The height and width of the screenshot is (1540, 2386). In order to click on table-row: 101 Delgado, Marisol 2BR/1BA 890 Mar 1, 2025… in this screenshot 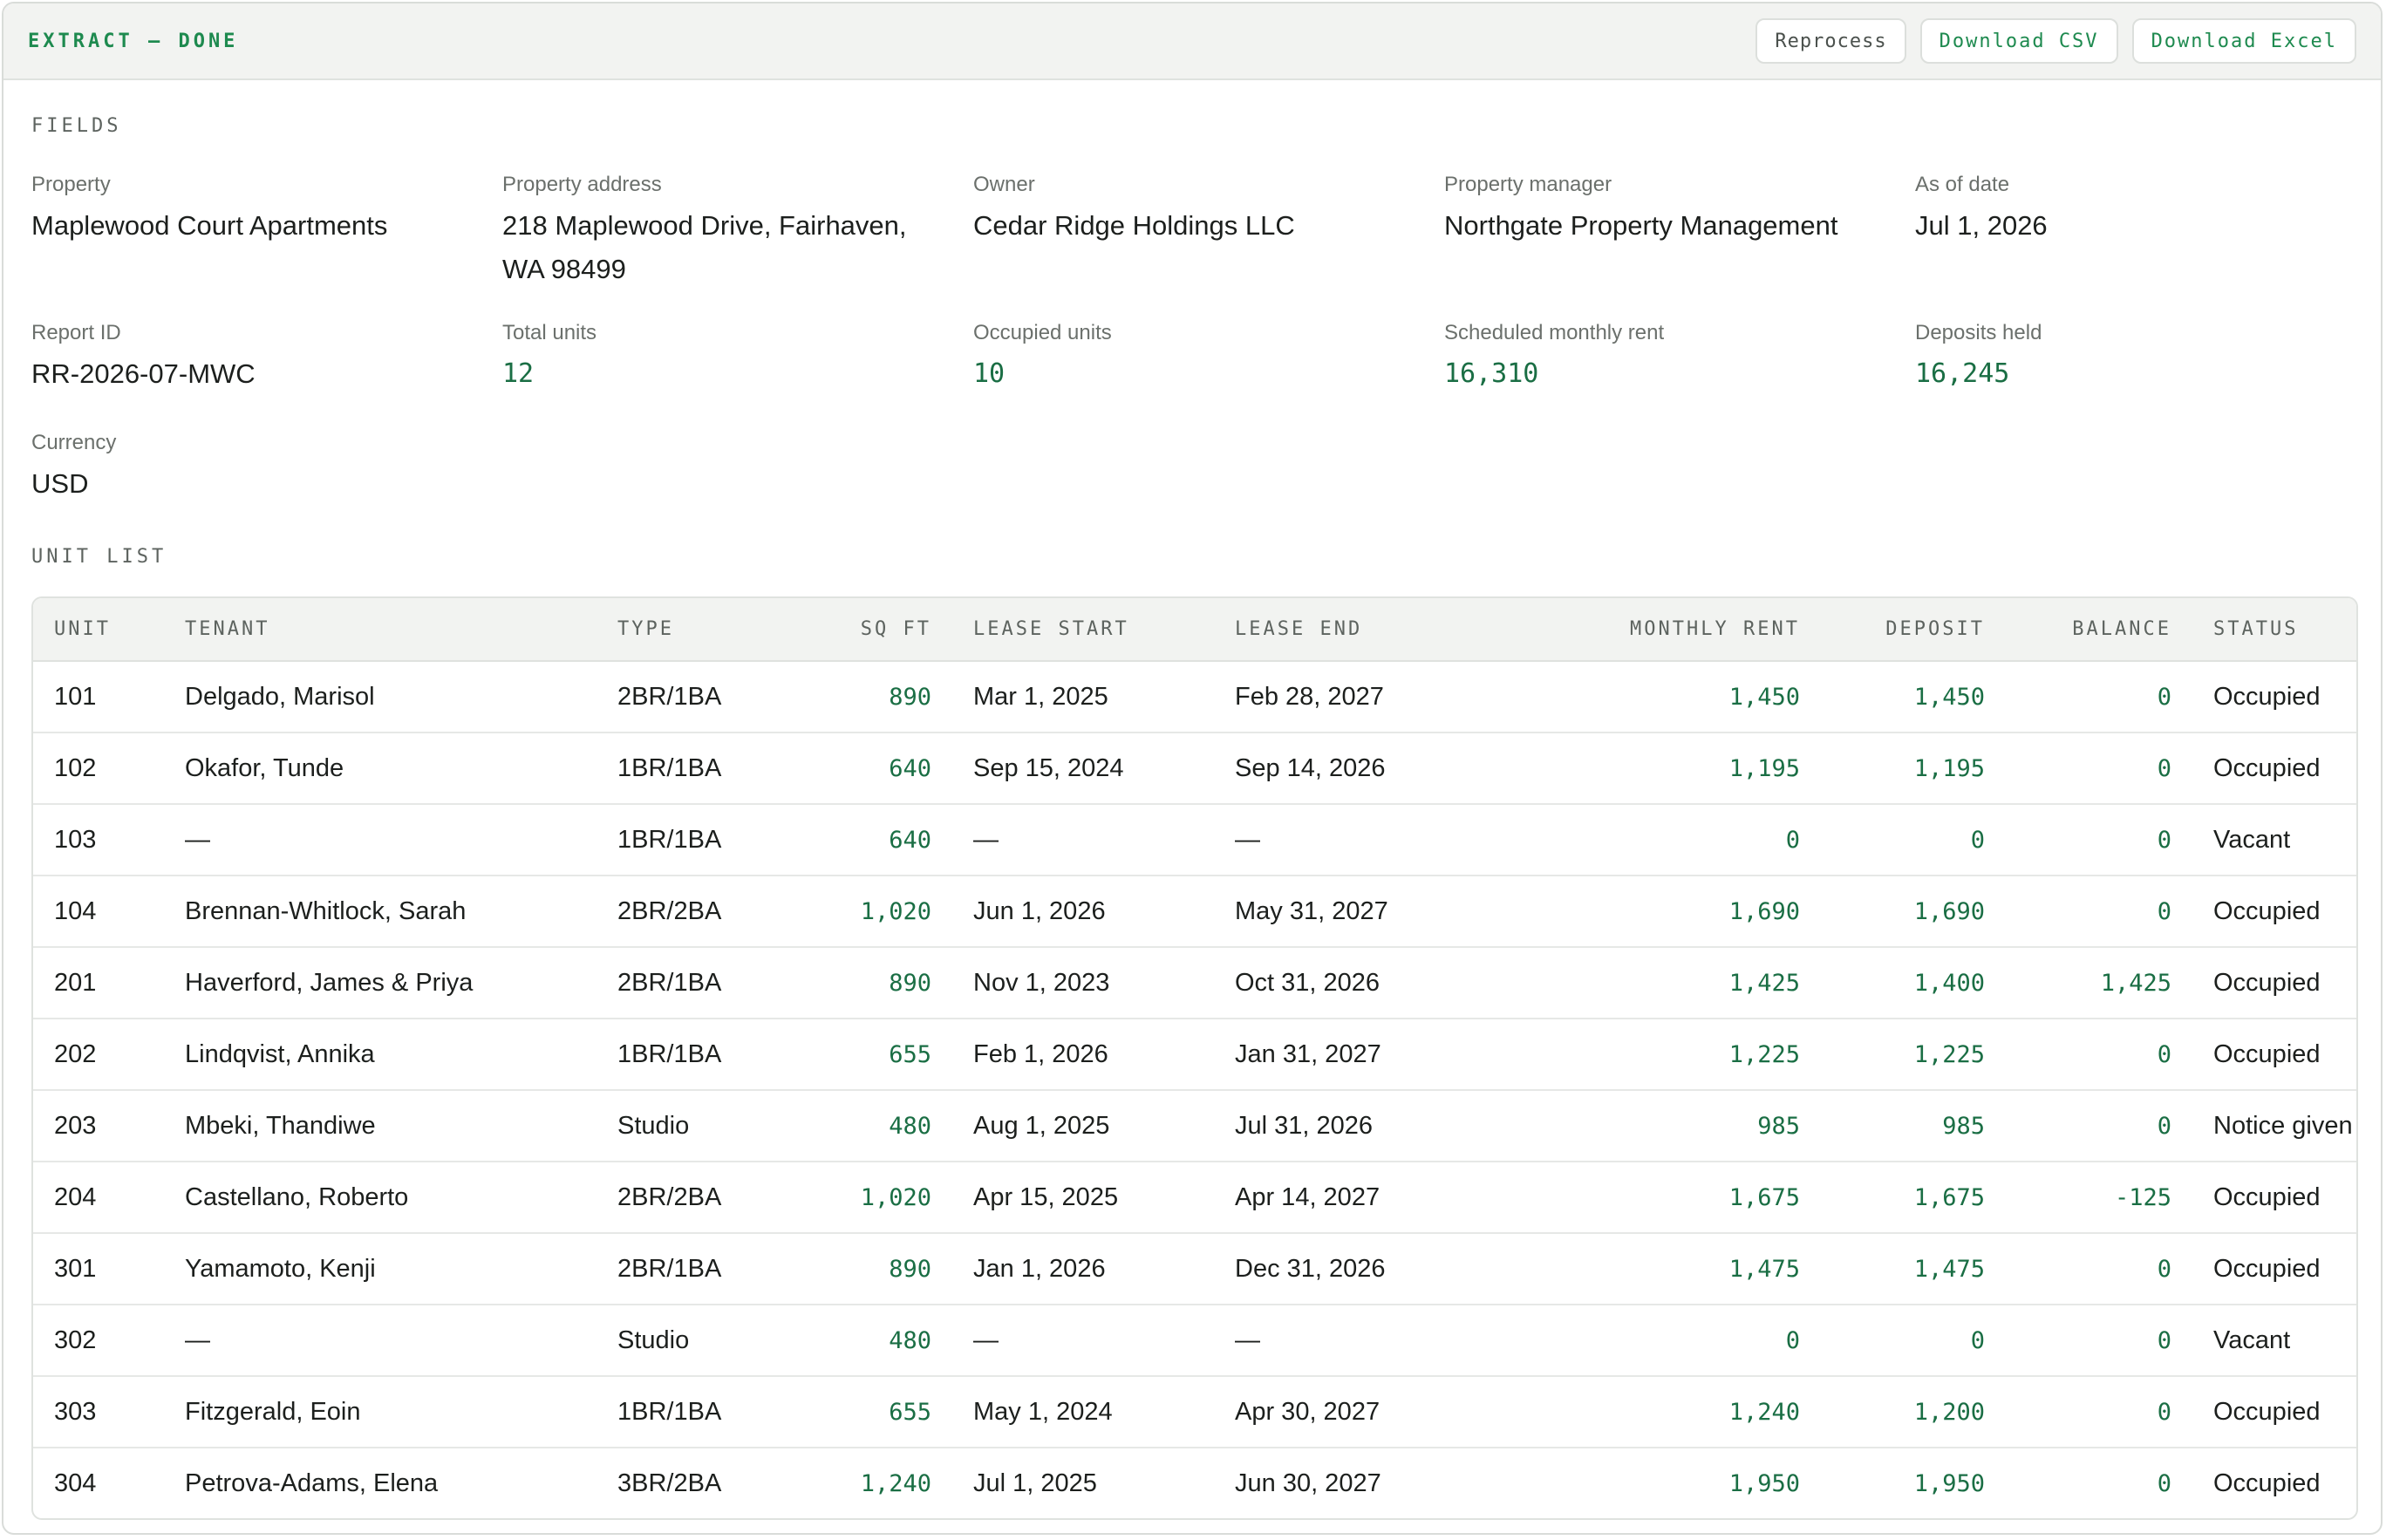, I will do `click(1194, 697)`.